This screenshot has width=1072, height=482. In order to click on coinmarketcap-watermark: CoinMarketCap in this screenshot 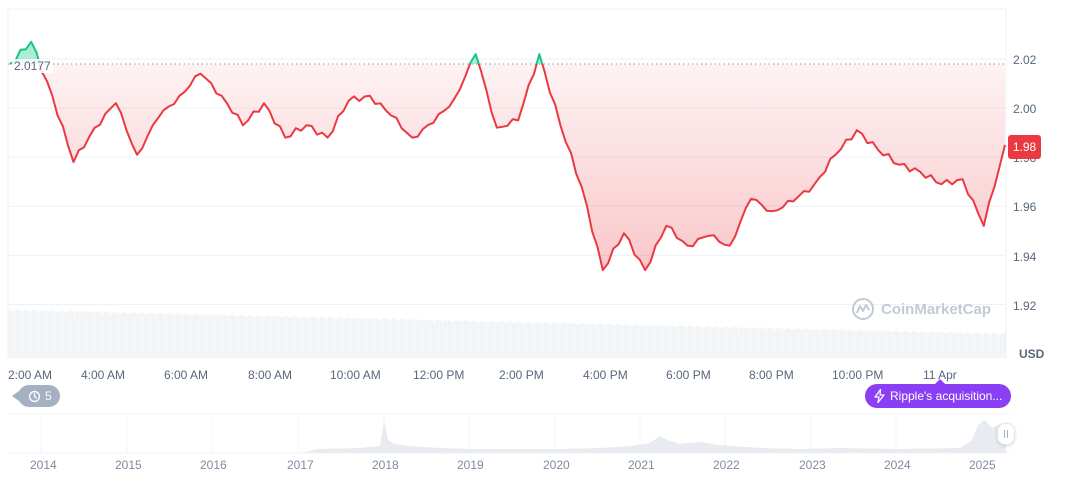, I will do `click(921, 309)`.